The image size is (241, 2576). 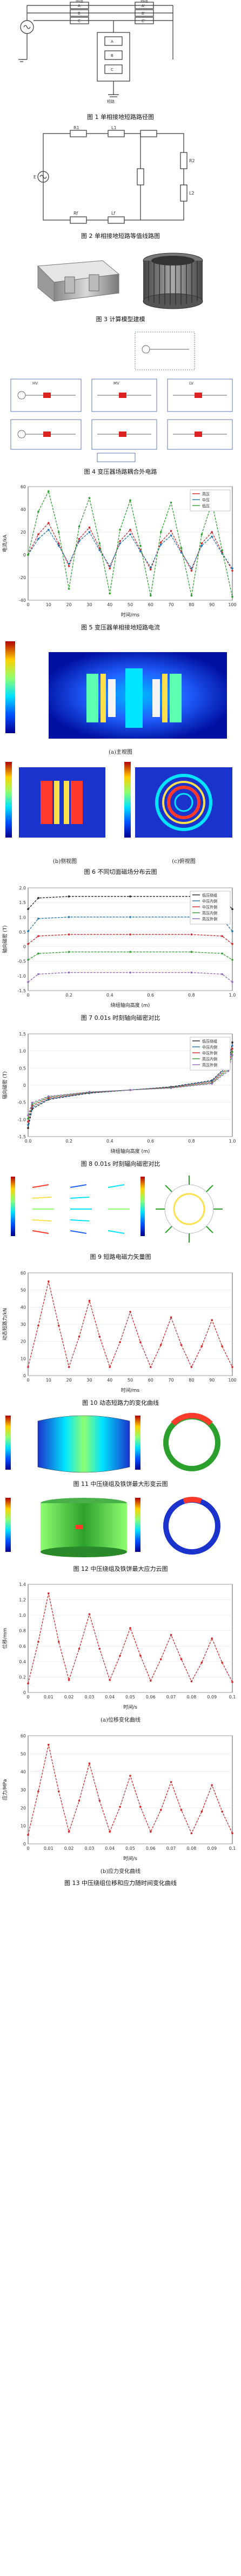 I want to click on y-tick-label: 50, so click(x=24, y=1753).